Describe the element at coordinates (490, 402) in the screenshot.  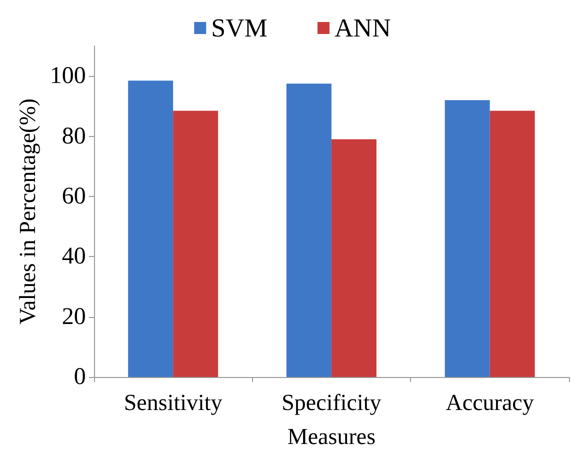
I see `x-tick-label: Accuracy` at that location.